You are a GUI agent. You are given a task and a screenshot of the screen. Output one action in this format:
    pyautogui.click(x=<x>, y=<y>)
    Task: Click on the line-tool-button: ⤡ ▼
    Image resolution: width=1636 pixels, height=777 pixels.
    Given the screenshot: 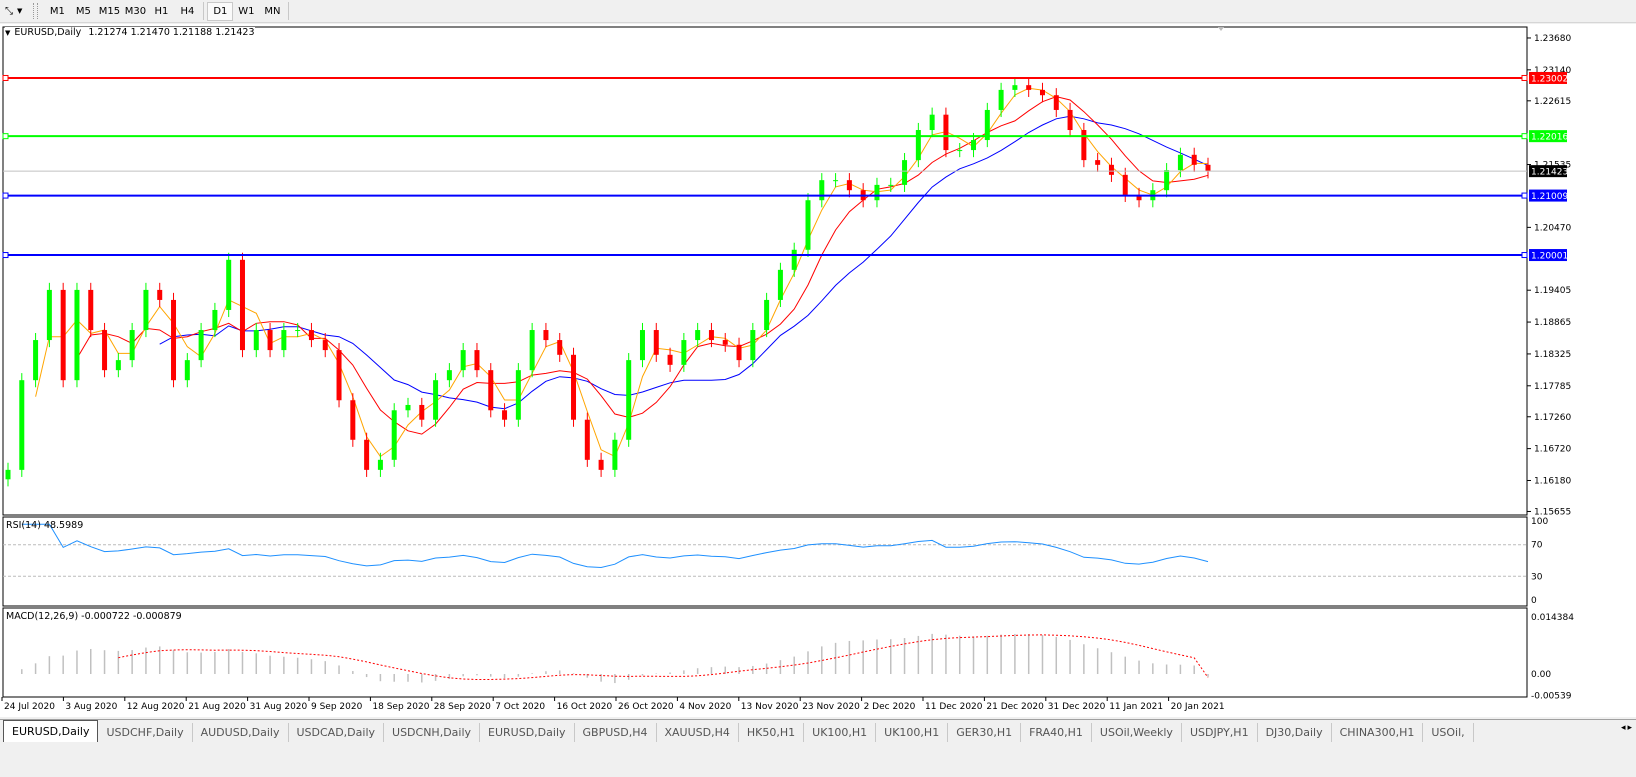 What is the action you would take?
    pyautogui.click(x=13, y=11)
    